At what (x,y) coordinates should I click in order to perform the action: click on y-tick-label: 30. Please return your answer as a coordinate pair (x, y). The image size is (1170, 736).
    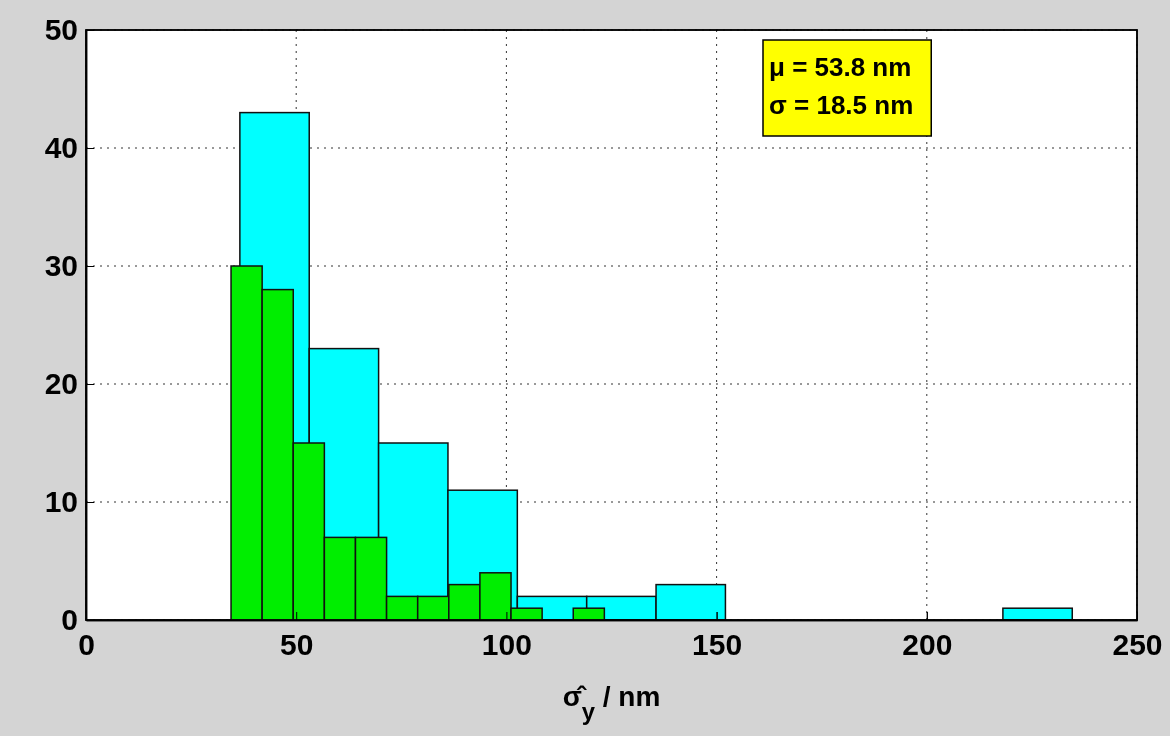
    Looking at the image, I should click on (61, 266).